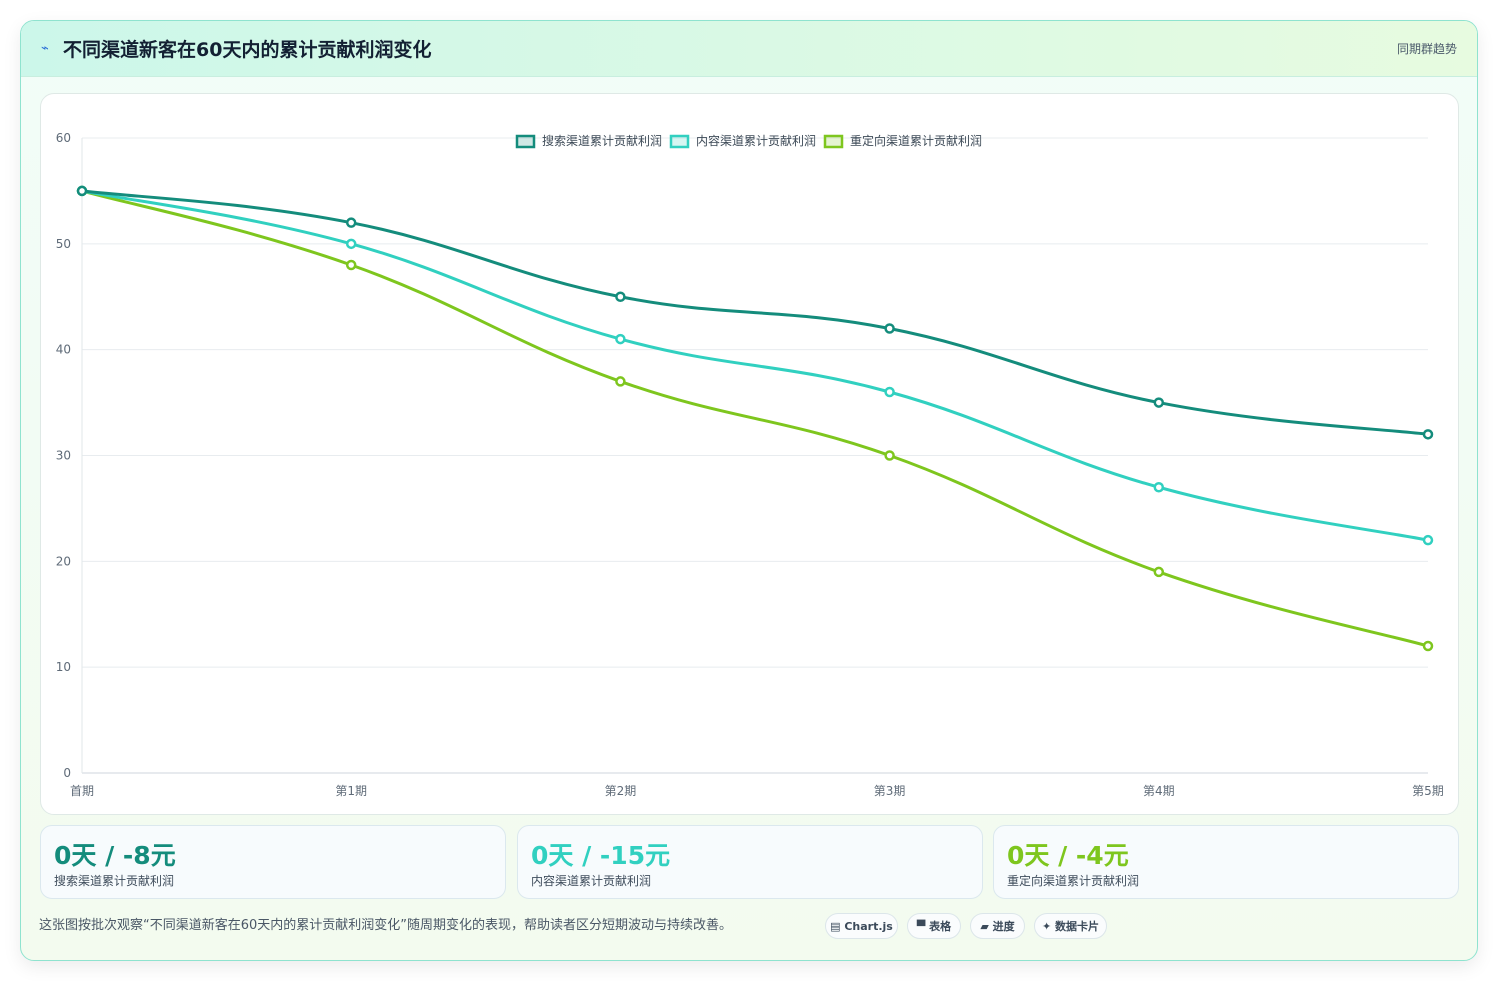 Image resolution: width=1498 pixels, height=981 pixels. What do you see at coordinates (1159, 791) in the screenshot?
I see `x-tick-label: 第4期` at bounding box center [1159, 791].